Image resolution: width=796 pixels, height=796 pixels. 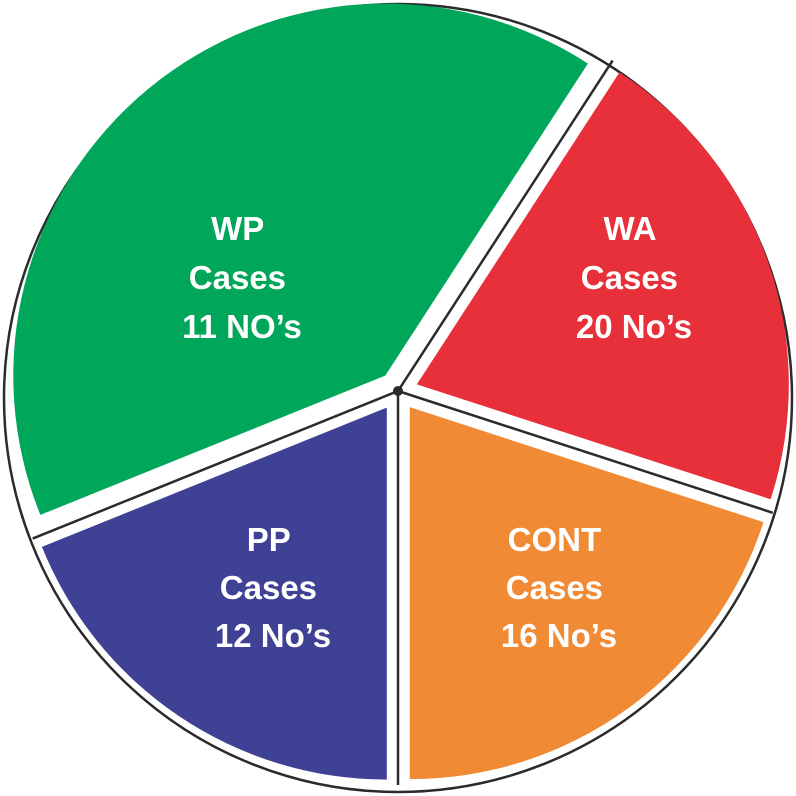 I want to click on slice-cont-label-line1: CONT, so click(x=555, y=539).